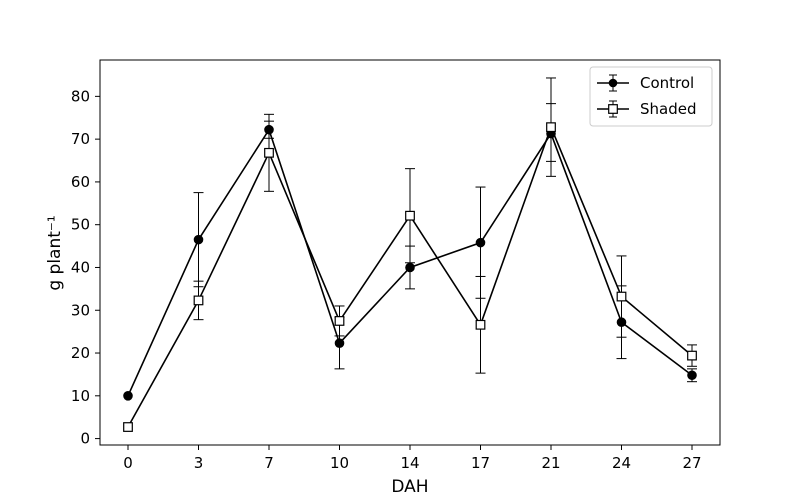  I want to click on y-tick-label: 10, so click(80, 396).